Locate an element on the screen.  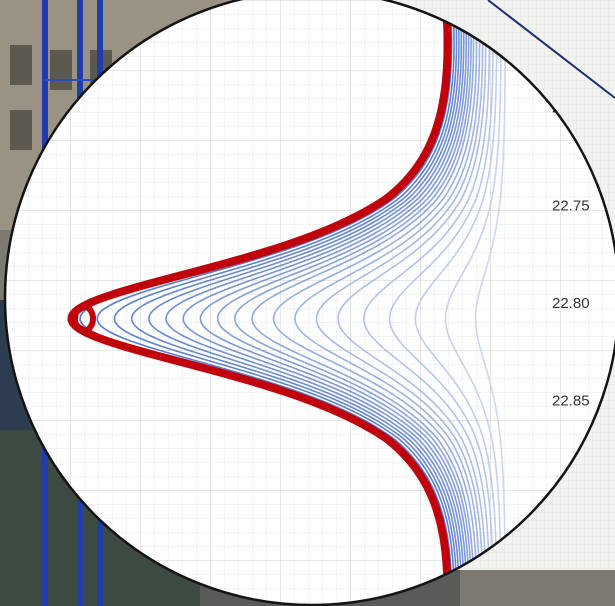
y-tick-label: 22.80 is located at coordinates (571, 303).